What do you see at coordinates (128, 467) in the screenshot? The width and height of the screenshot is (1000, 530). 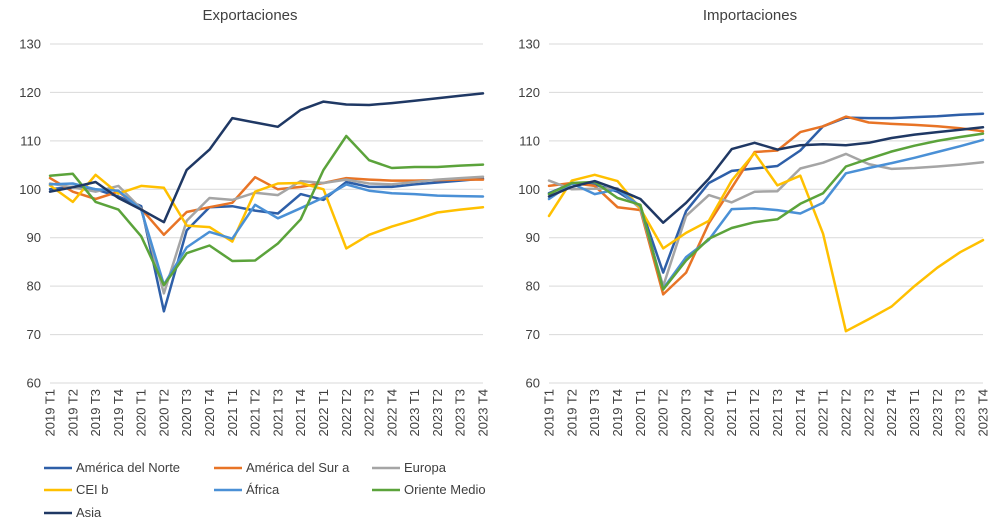 I see `legend-label: América del Norte` at bounding box center [128, 467].